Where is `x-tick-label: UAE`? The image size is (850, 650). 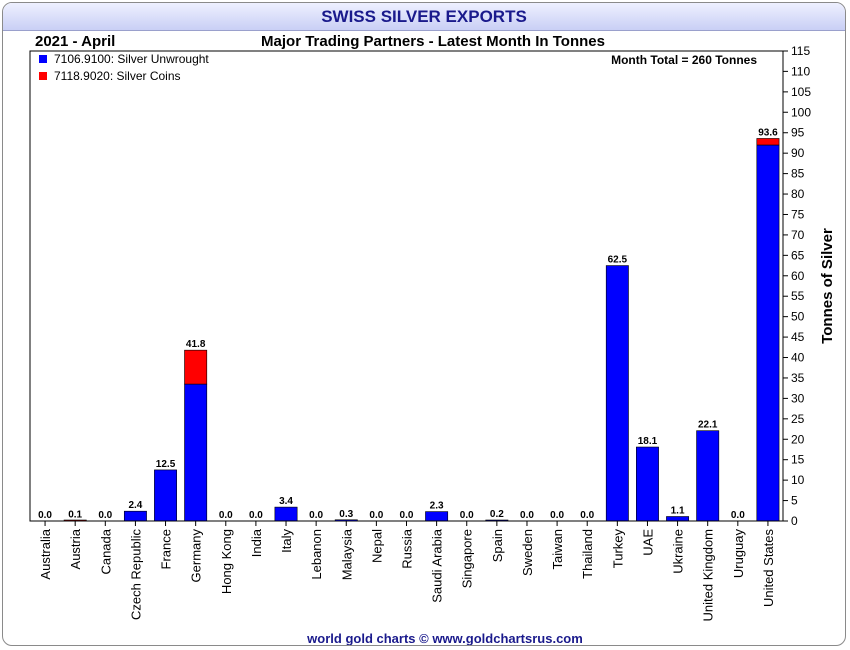 x-tick-label: UAE is located at coordinates (647, 542).